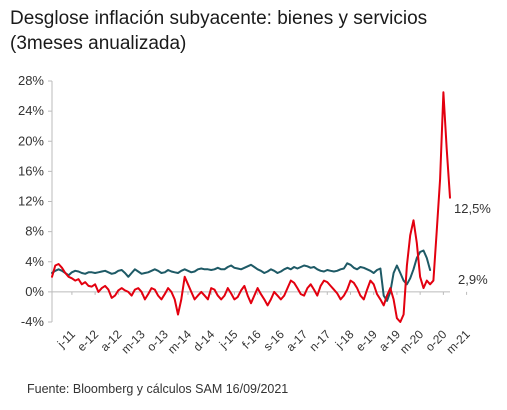 The image size is (507, 410). What do you see at coordinates (228, 339) in the screenshot?
I see `x-tick-label: j-15` at bounding box center [228, 339].